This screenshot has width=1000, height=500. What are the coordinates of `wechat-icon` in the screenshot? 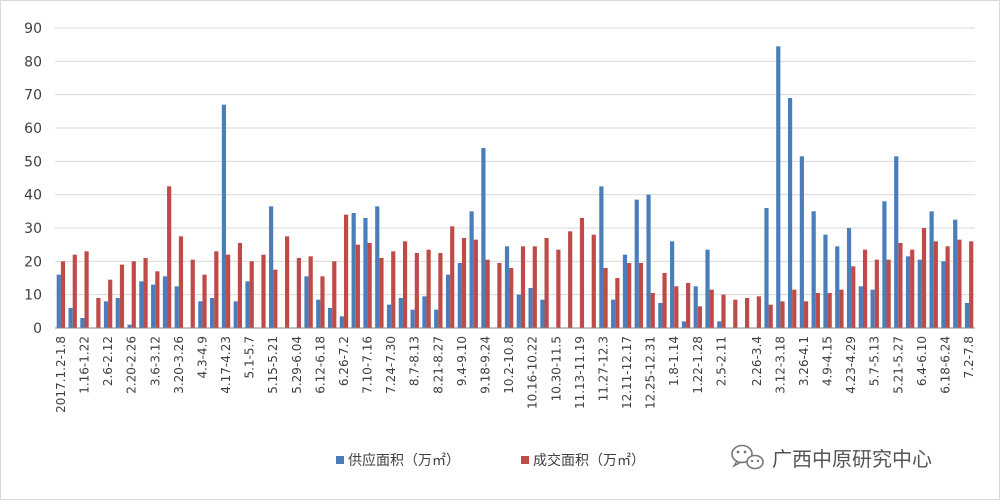 It's located at (747, 457).